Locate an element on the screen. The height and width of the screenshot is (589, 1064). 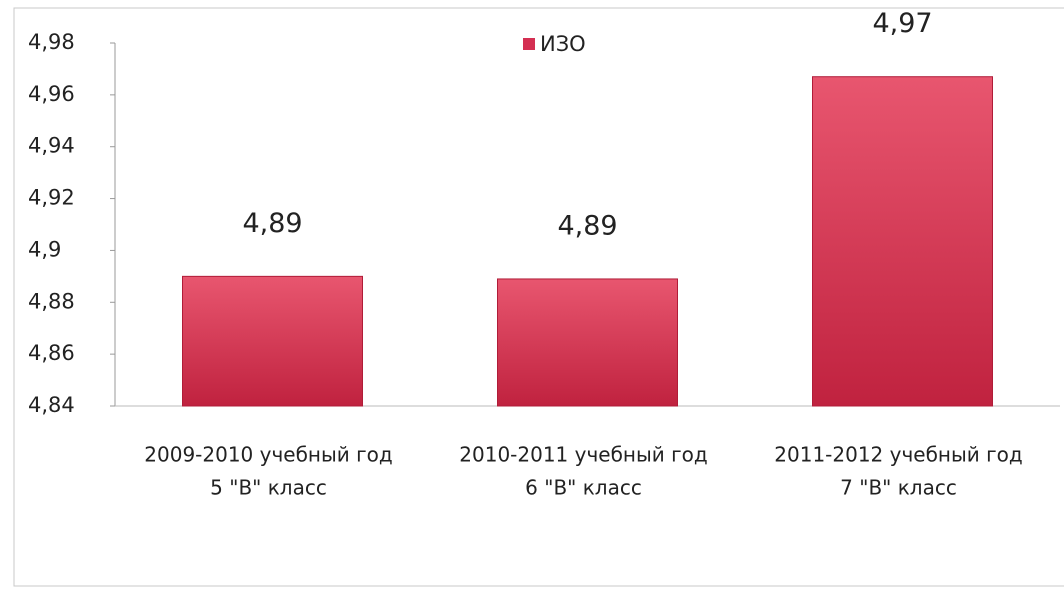
y-tick-label: 4,96 is located at coordinates (51, 94).